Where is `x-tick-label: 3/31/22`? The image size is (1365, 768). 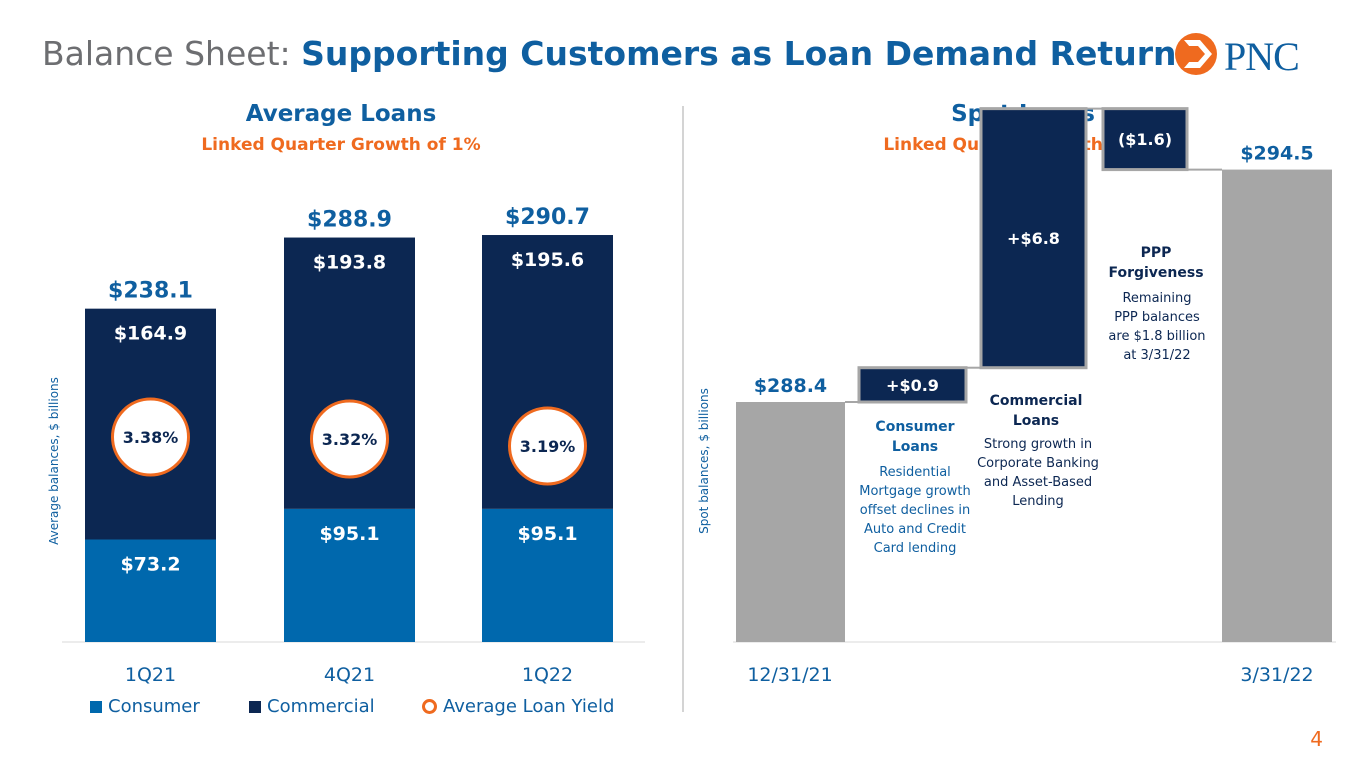 x-tick-label: 3/31/22 is located at coordinates (1276, 675).